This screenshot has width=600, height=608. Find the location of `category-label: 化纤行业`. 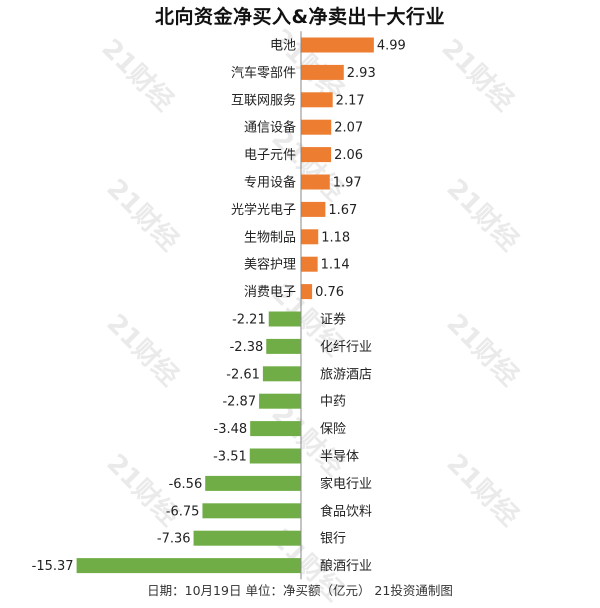

category-label: 化纤行业 is located at coordinates (346, 347).